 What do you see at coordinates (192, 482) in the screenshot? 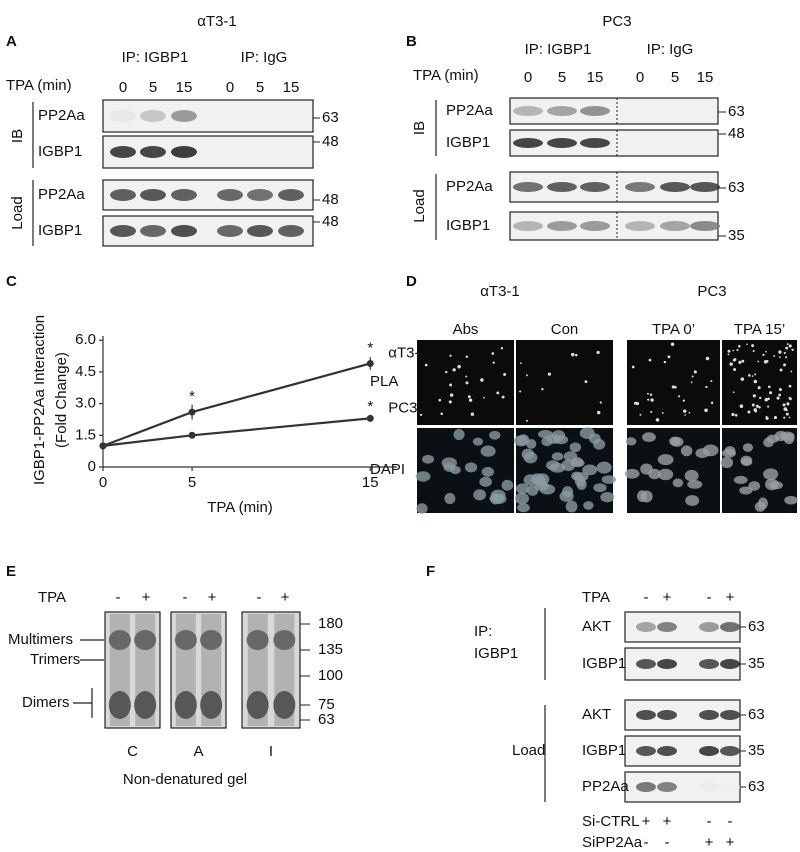
I see `x-tick-label: 5` at bounding box center [192, 482].